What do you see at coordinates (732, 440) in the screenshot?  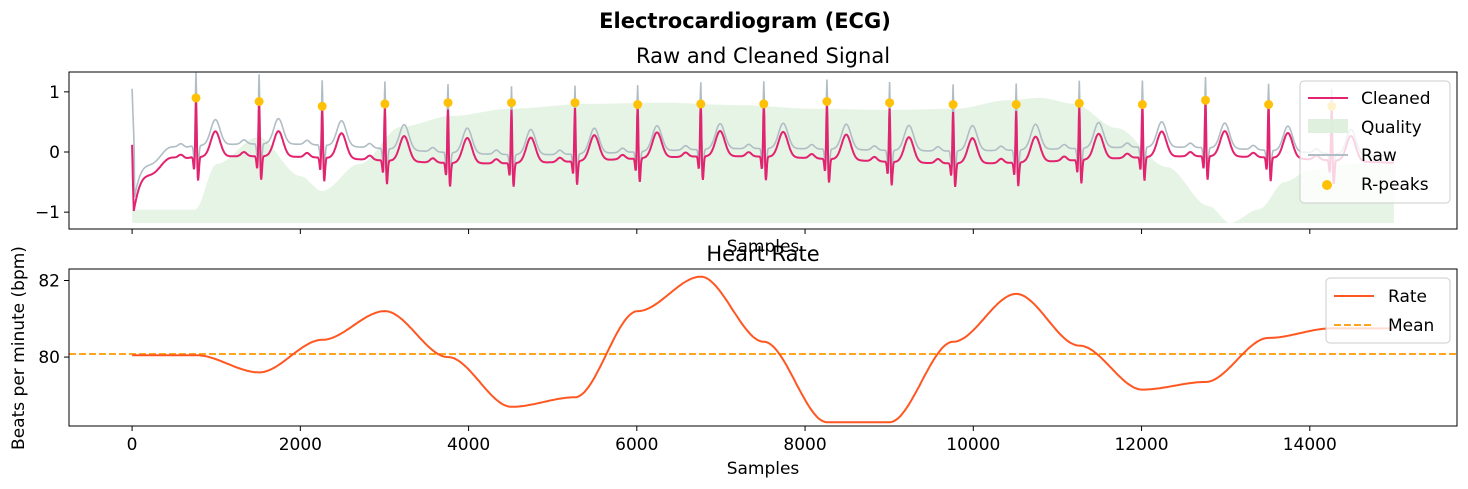 I see `rate-x-axis: 0 2000 4000 6000 8000 10000 12000 14000` at bounding box center [732, 440].